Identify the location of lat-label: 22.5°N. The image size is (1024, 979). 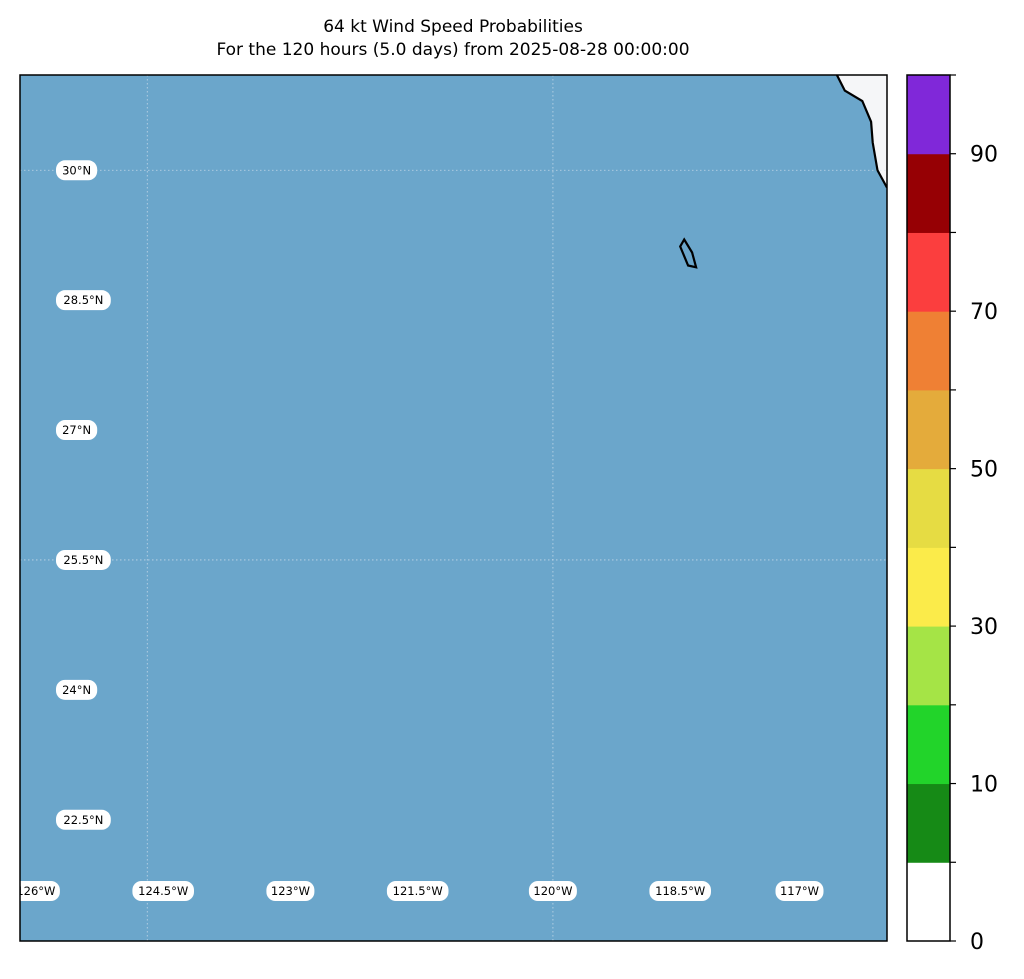
(83, 819).